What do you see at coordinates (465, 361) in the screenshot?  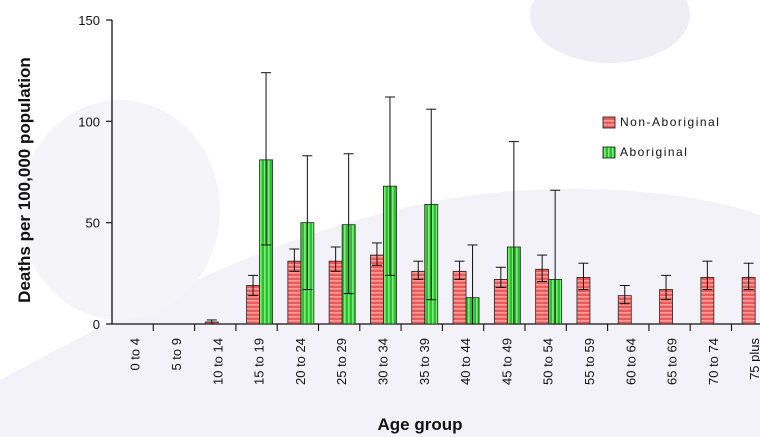 I see `x-tick-label: 40 to 44` at bounding box center [465, 361].